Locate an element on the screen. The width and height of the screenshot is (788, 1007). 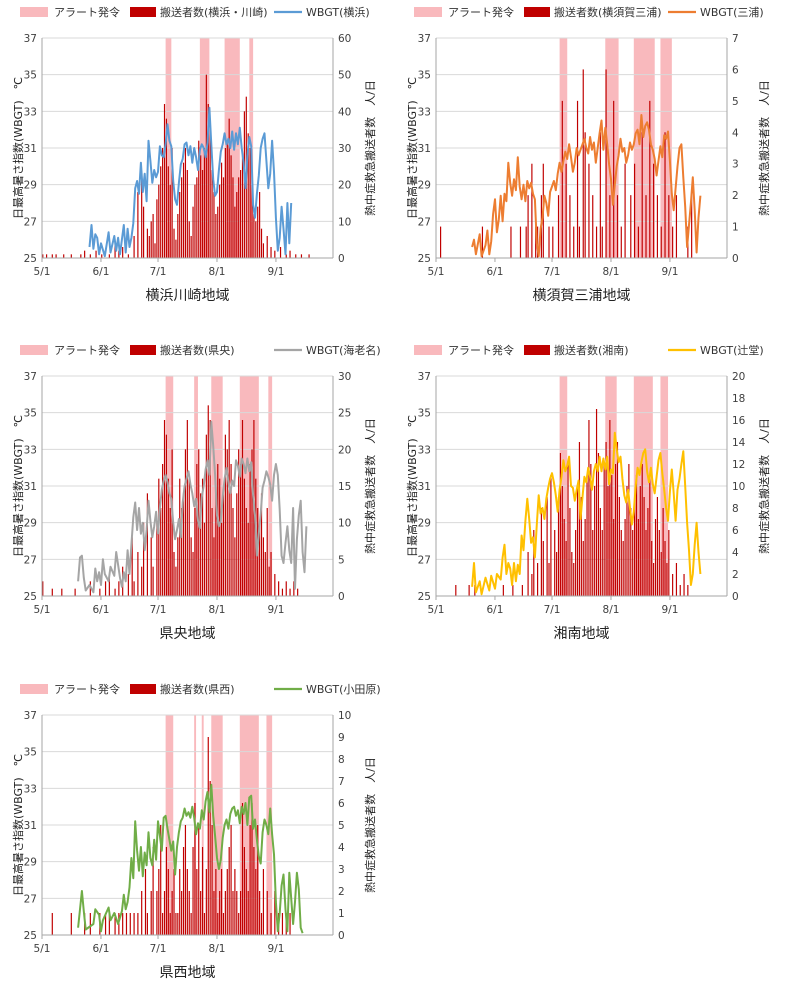
y-tick-right: 10 is located at coordinates (344, 524).